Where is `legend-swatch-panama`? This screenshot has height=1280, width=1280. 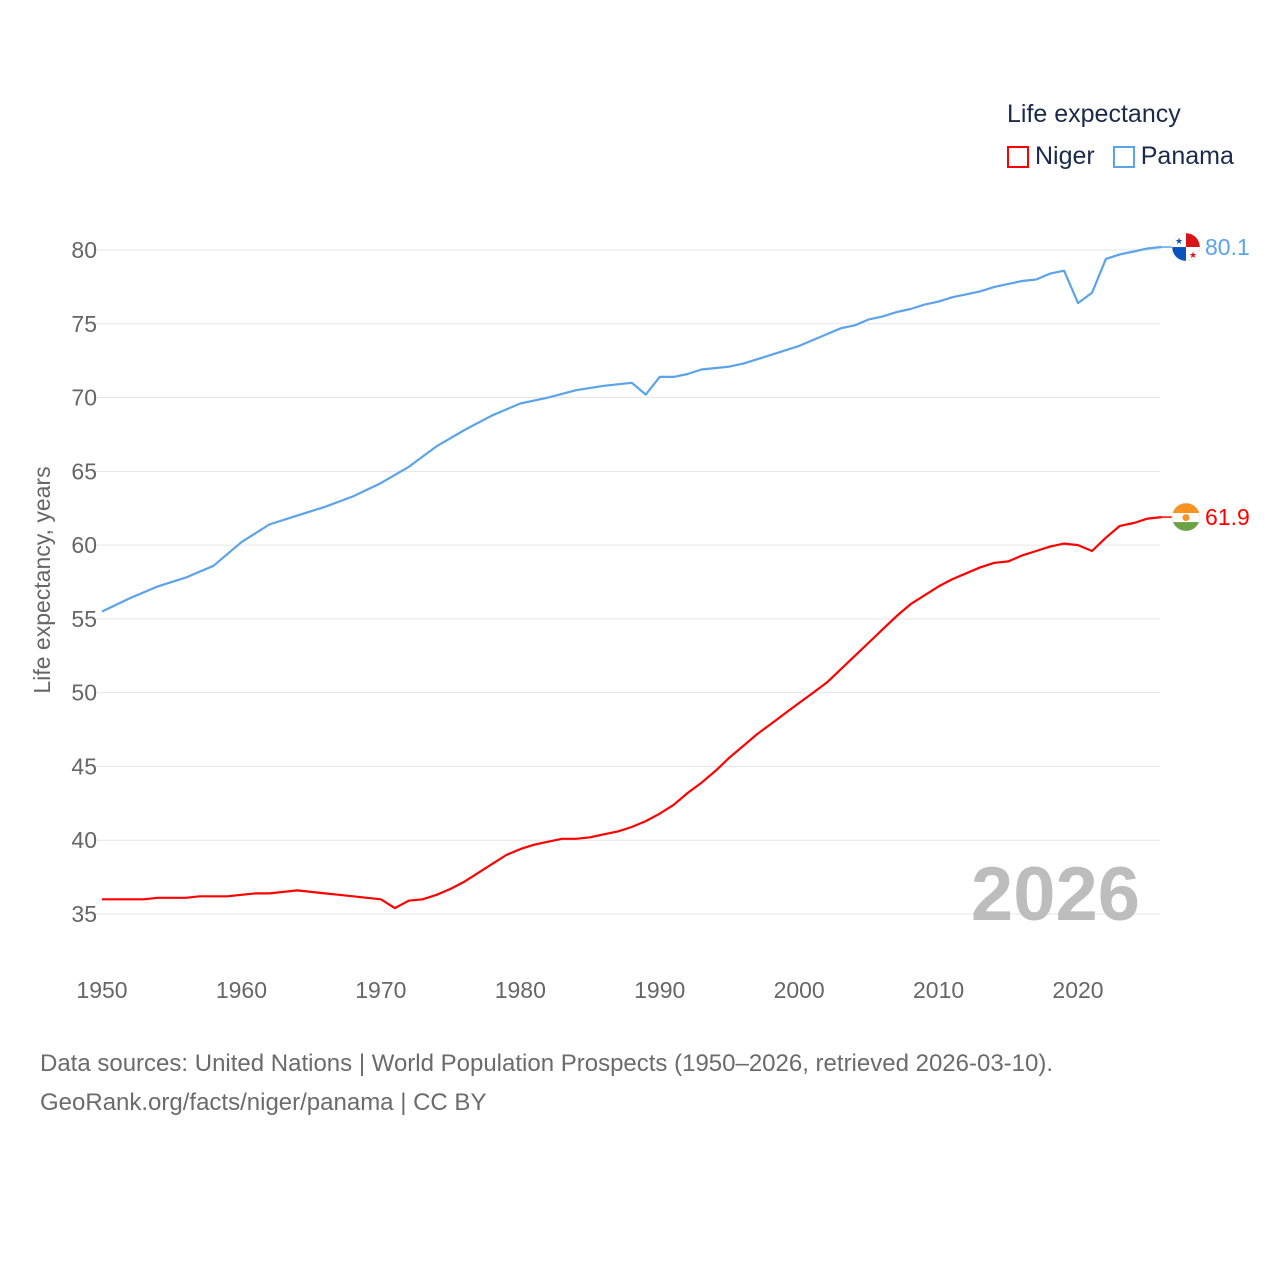 legend-swatch-panama is located at coordinates (1123, 156).